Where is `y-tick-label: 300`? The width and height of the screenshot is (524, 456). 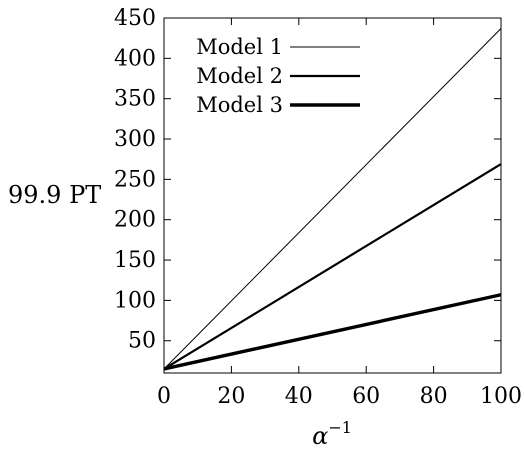
y-tick-label: 300 is located at coordinates (135, 139).